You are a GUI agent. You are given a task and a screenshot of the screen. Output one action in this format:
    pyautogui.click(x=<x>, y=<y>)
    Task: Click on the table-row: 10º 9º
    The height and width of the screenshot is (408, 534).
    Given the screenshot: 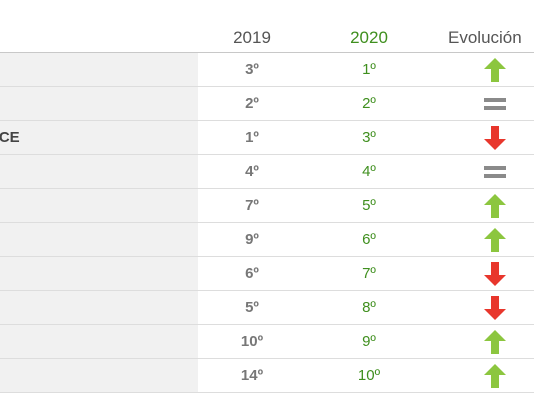 What is the action you would take?
    pyautogui.click(x=267, y=342)
    